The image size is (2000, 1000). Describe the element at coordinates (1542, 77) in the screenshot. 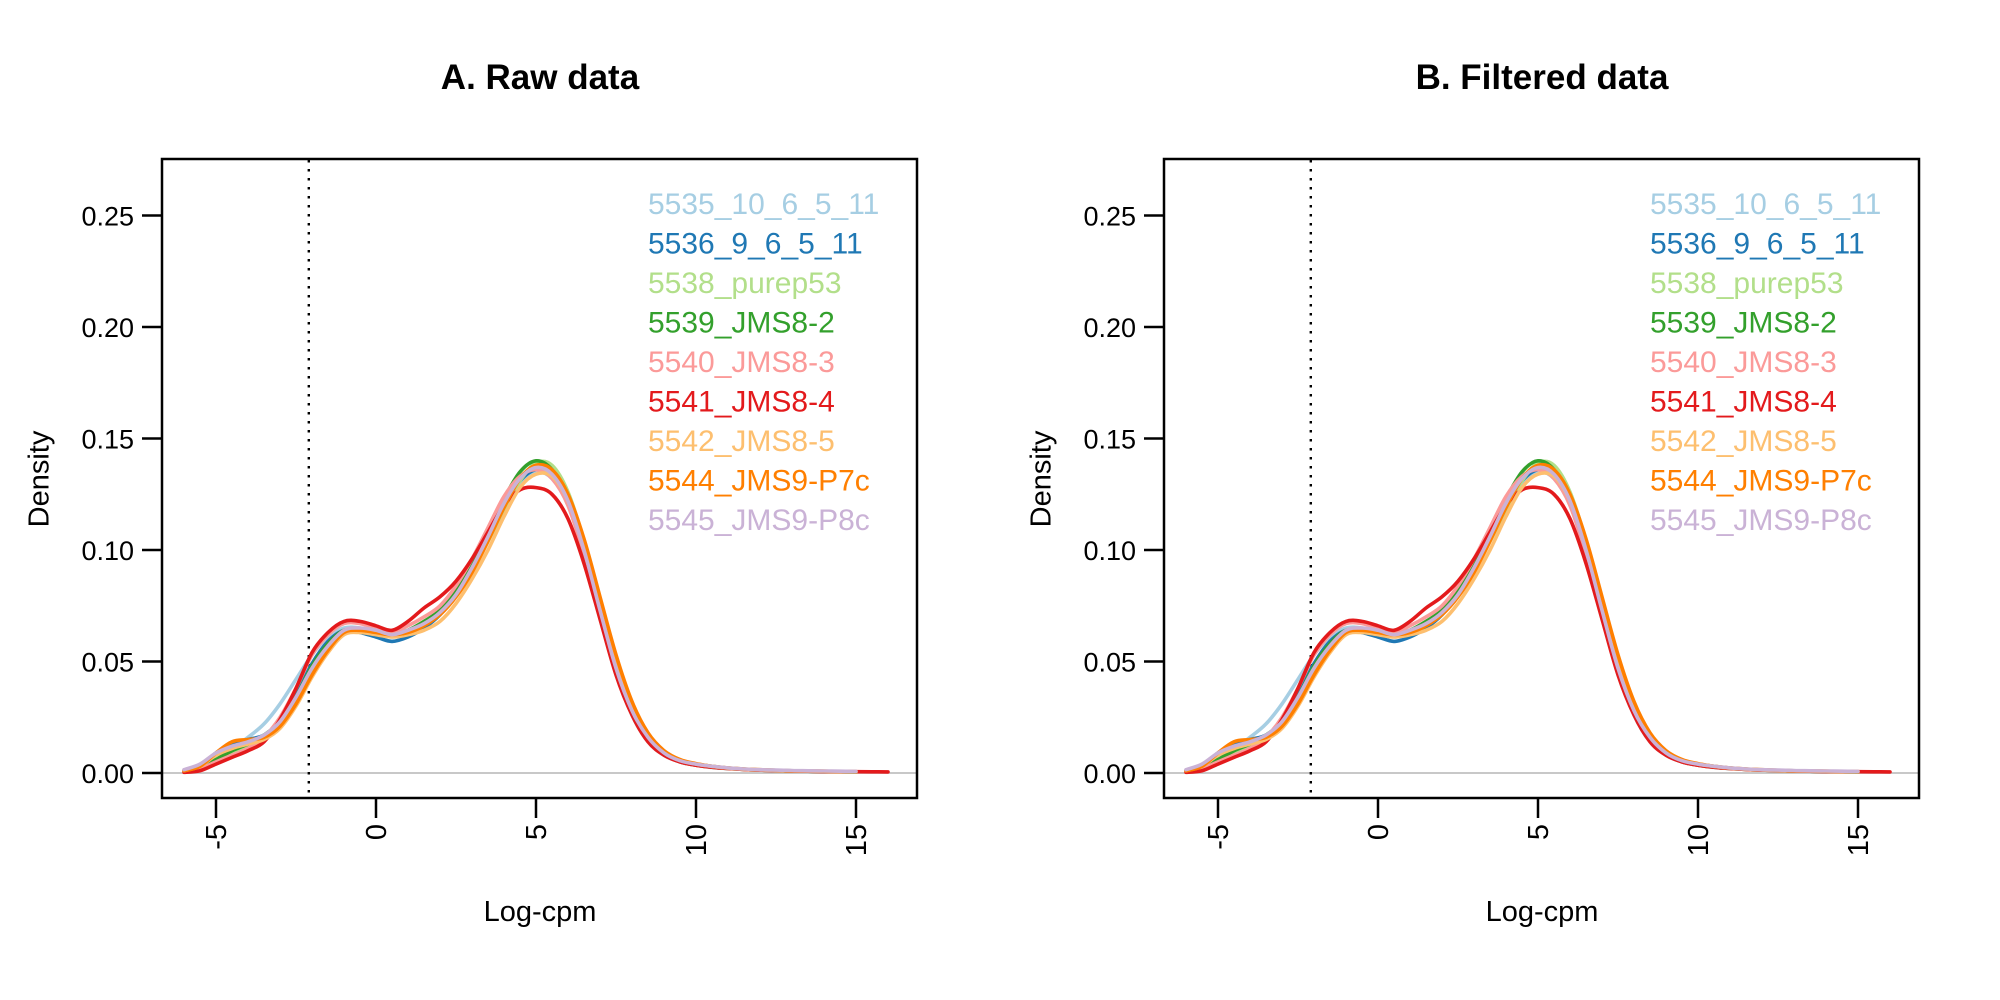

I see `panel-b-title: B. Filtered data` at that location.